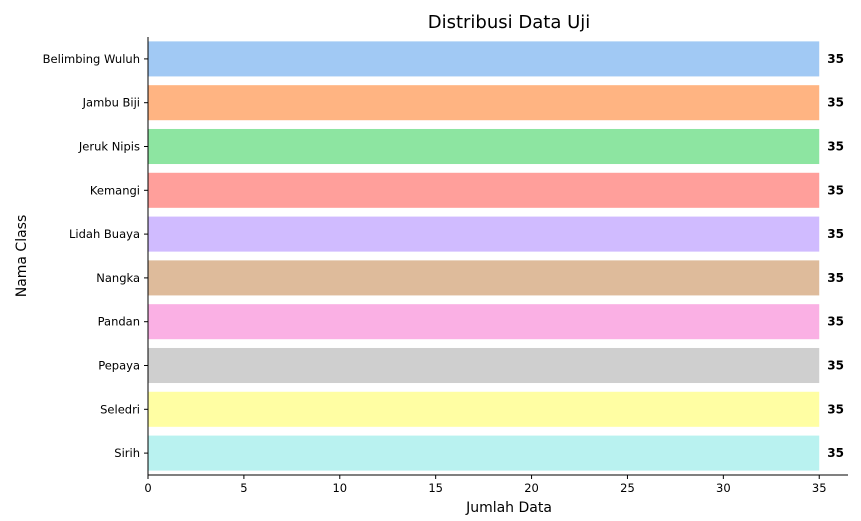  What do you see at coordinates (339, 488) in the screenshot?
I see `x-tick-label: 10` at bounding box center [339, 488].